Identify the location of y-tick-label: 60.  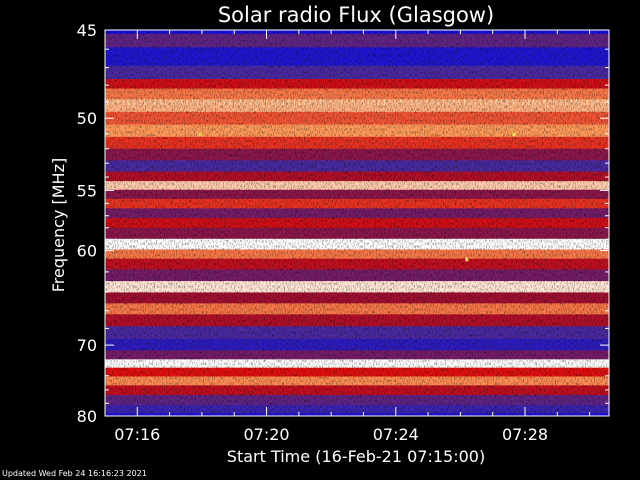
(87, 251).